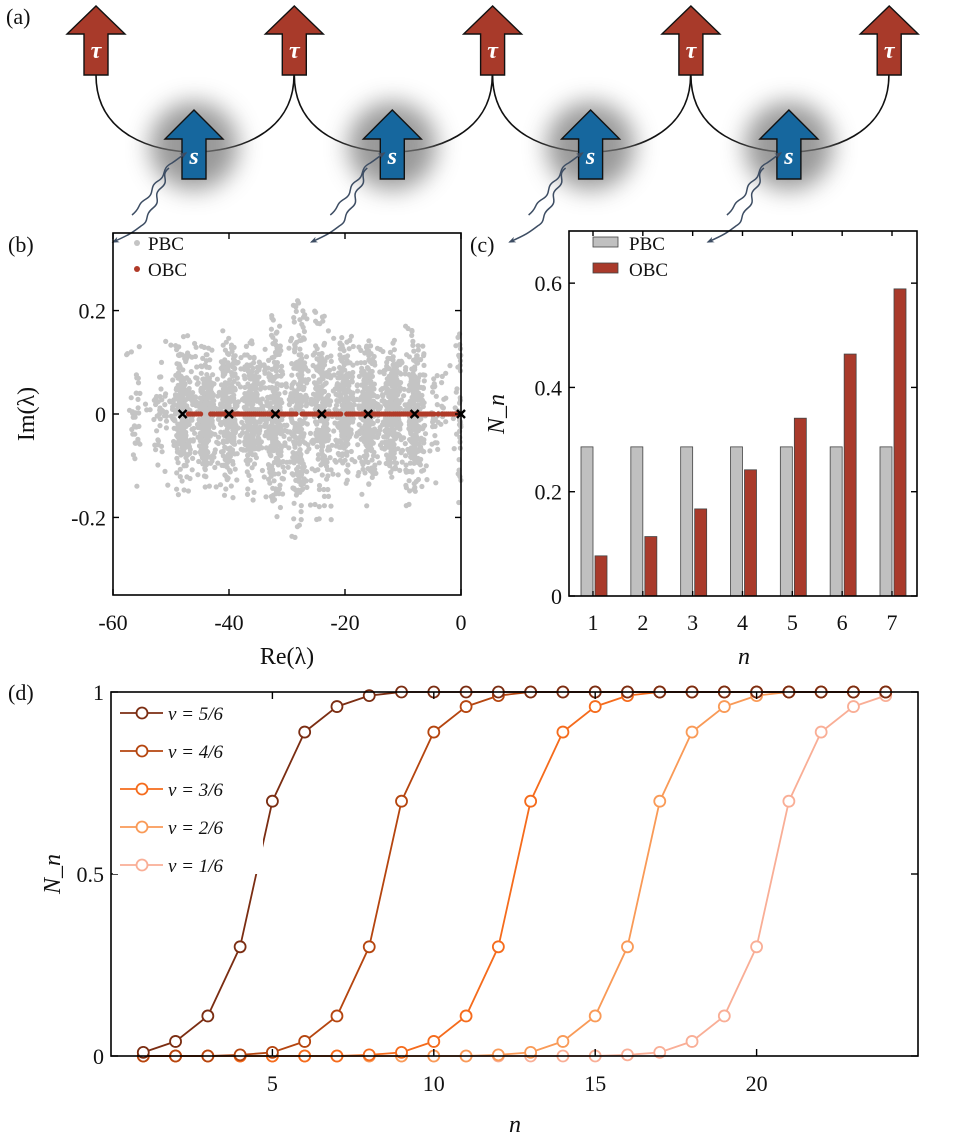  I want to click on x-tick-label: 3, so click(692, 622).